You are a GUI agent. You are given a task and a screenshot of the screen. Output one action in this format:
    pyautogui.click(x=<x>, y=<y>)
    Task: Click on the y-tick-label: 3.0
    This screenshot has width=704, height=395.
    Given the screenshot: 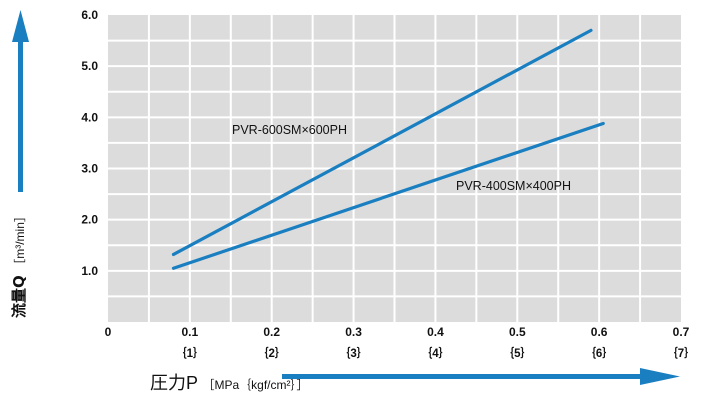 What is the action you would take?
    pyautogui.click(x=89, y=169)
    